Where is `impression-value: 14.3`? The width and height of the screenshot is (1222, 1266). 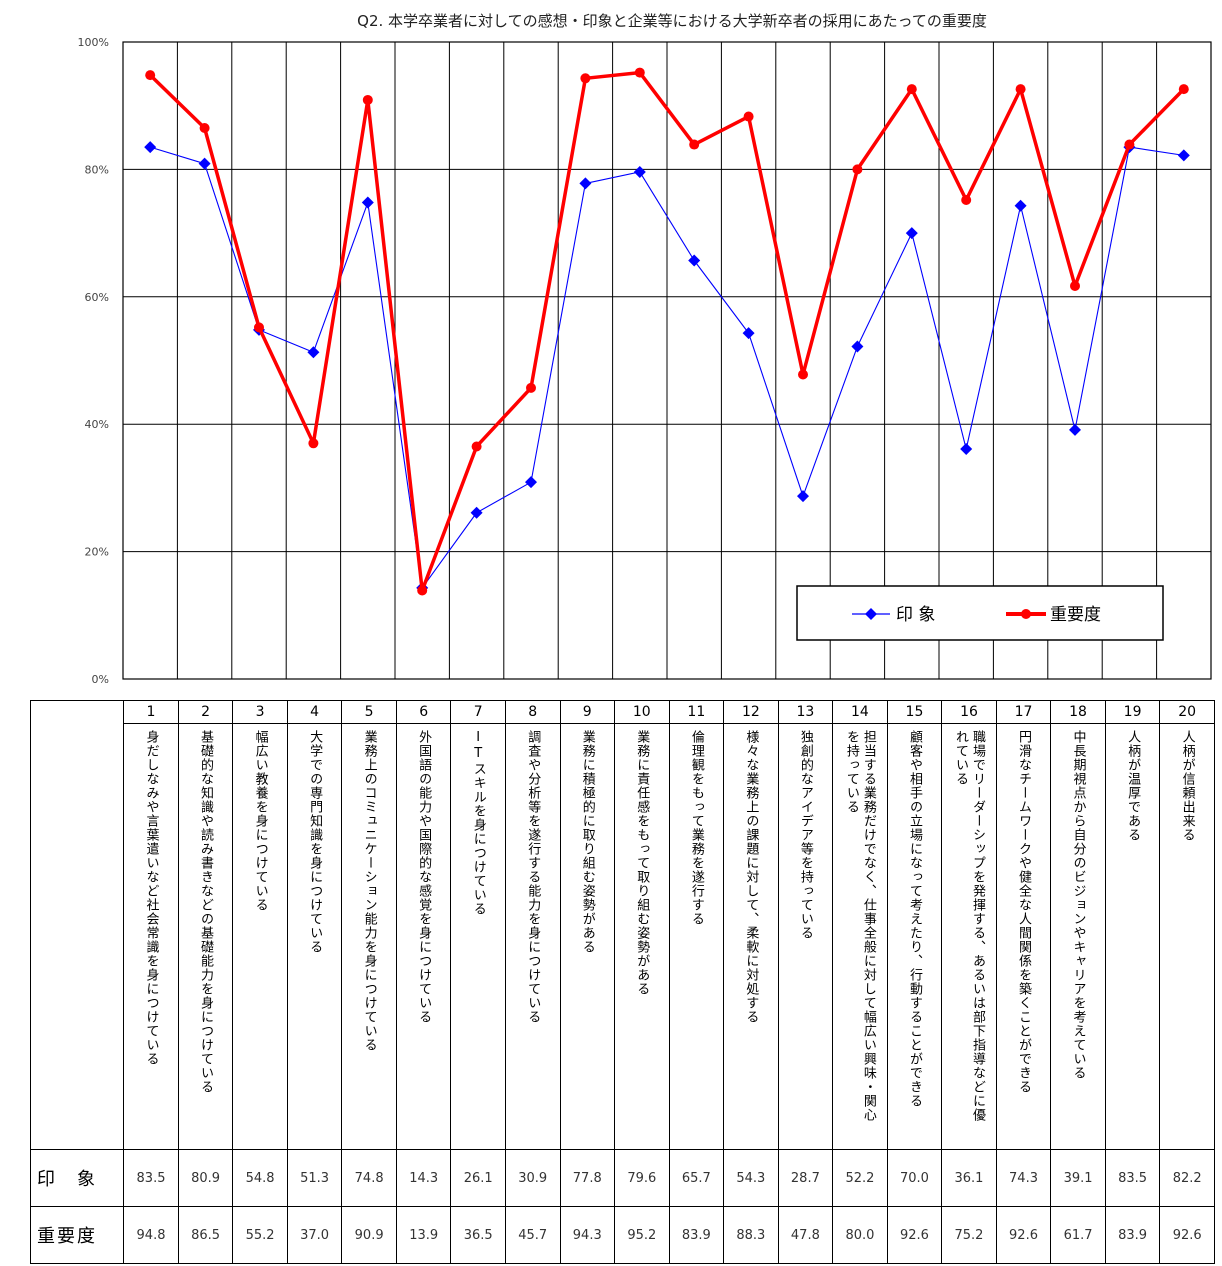
impression-value: 14.3 is located at coordinates (423, 1178).